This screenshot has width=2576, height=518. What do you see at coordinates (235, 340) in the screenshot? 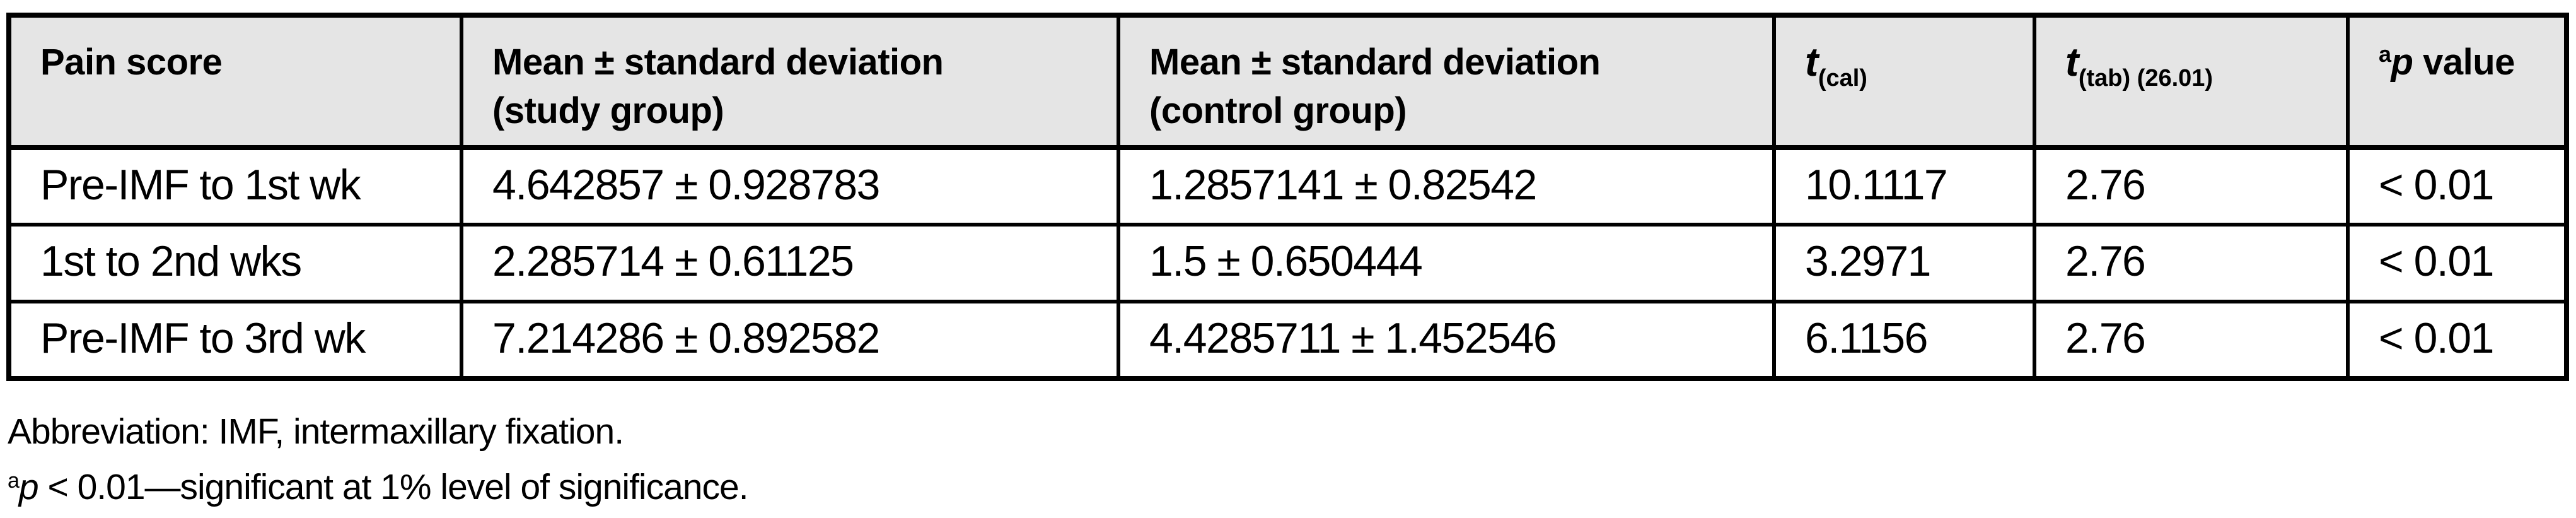
I see `cell-pain-score: Pre-IMF to 3rd wk` at bounding box center [235, 340].